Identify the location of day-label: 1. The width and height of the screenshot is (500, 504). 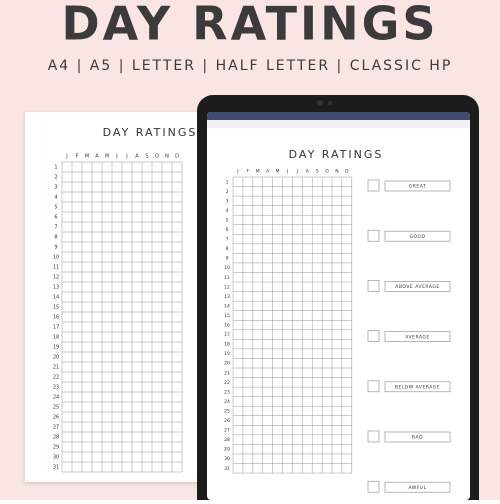
(227, 182).